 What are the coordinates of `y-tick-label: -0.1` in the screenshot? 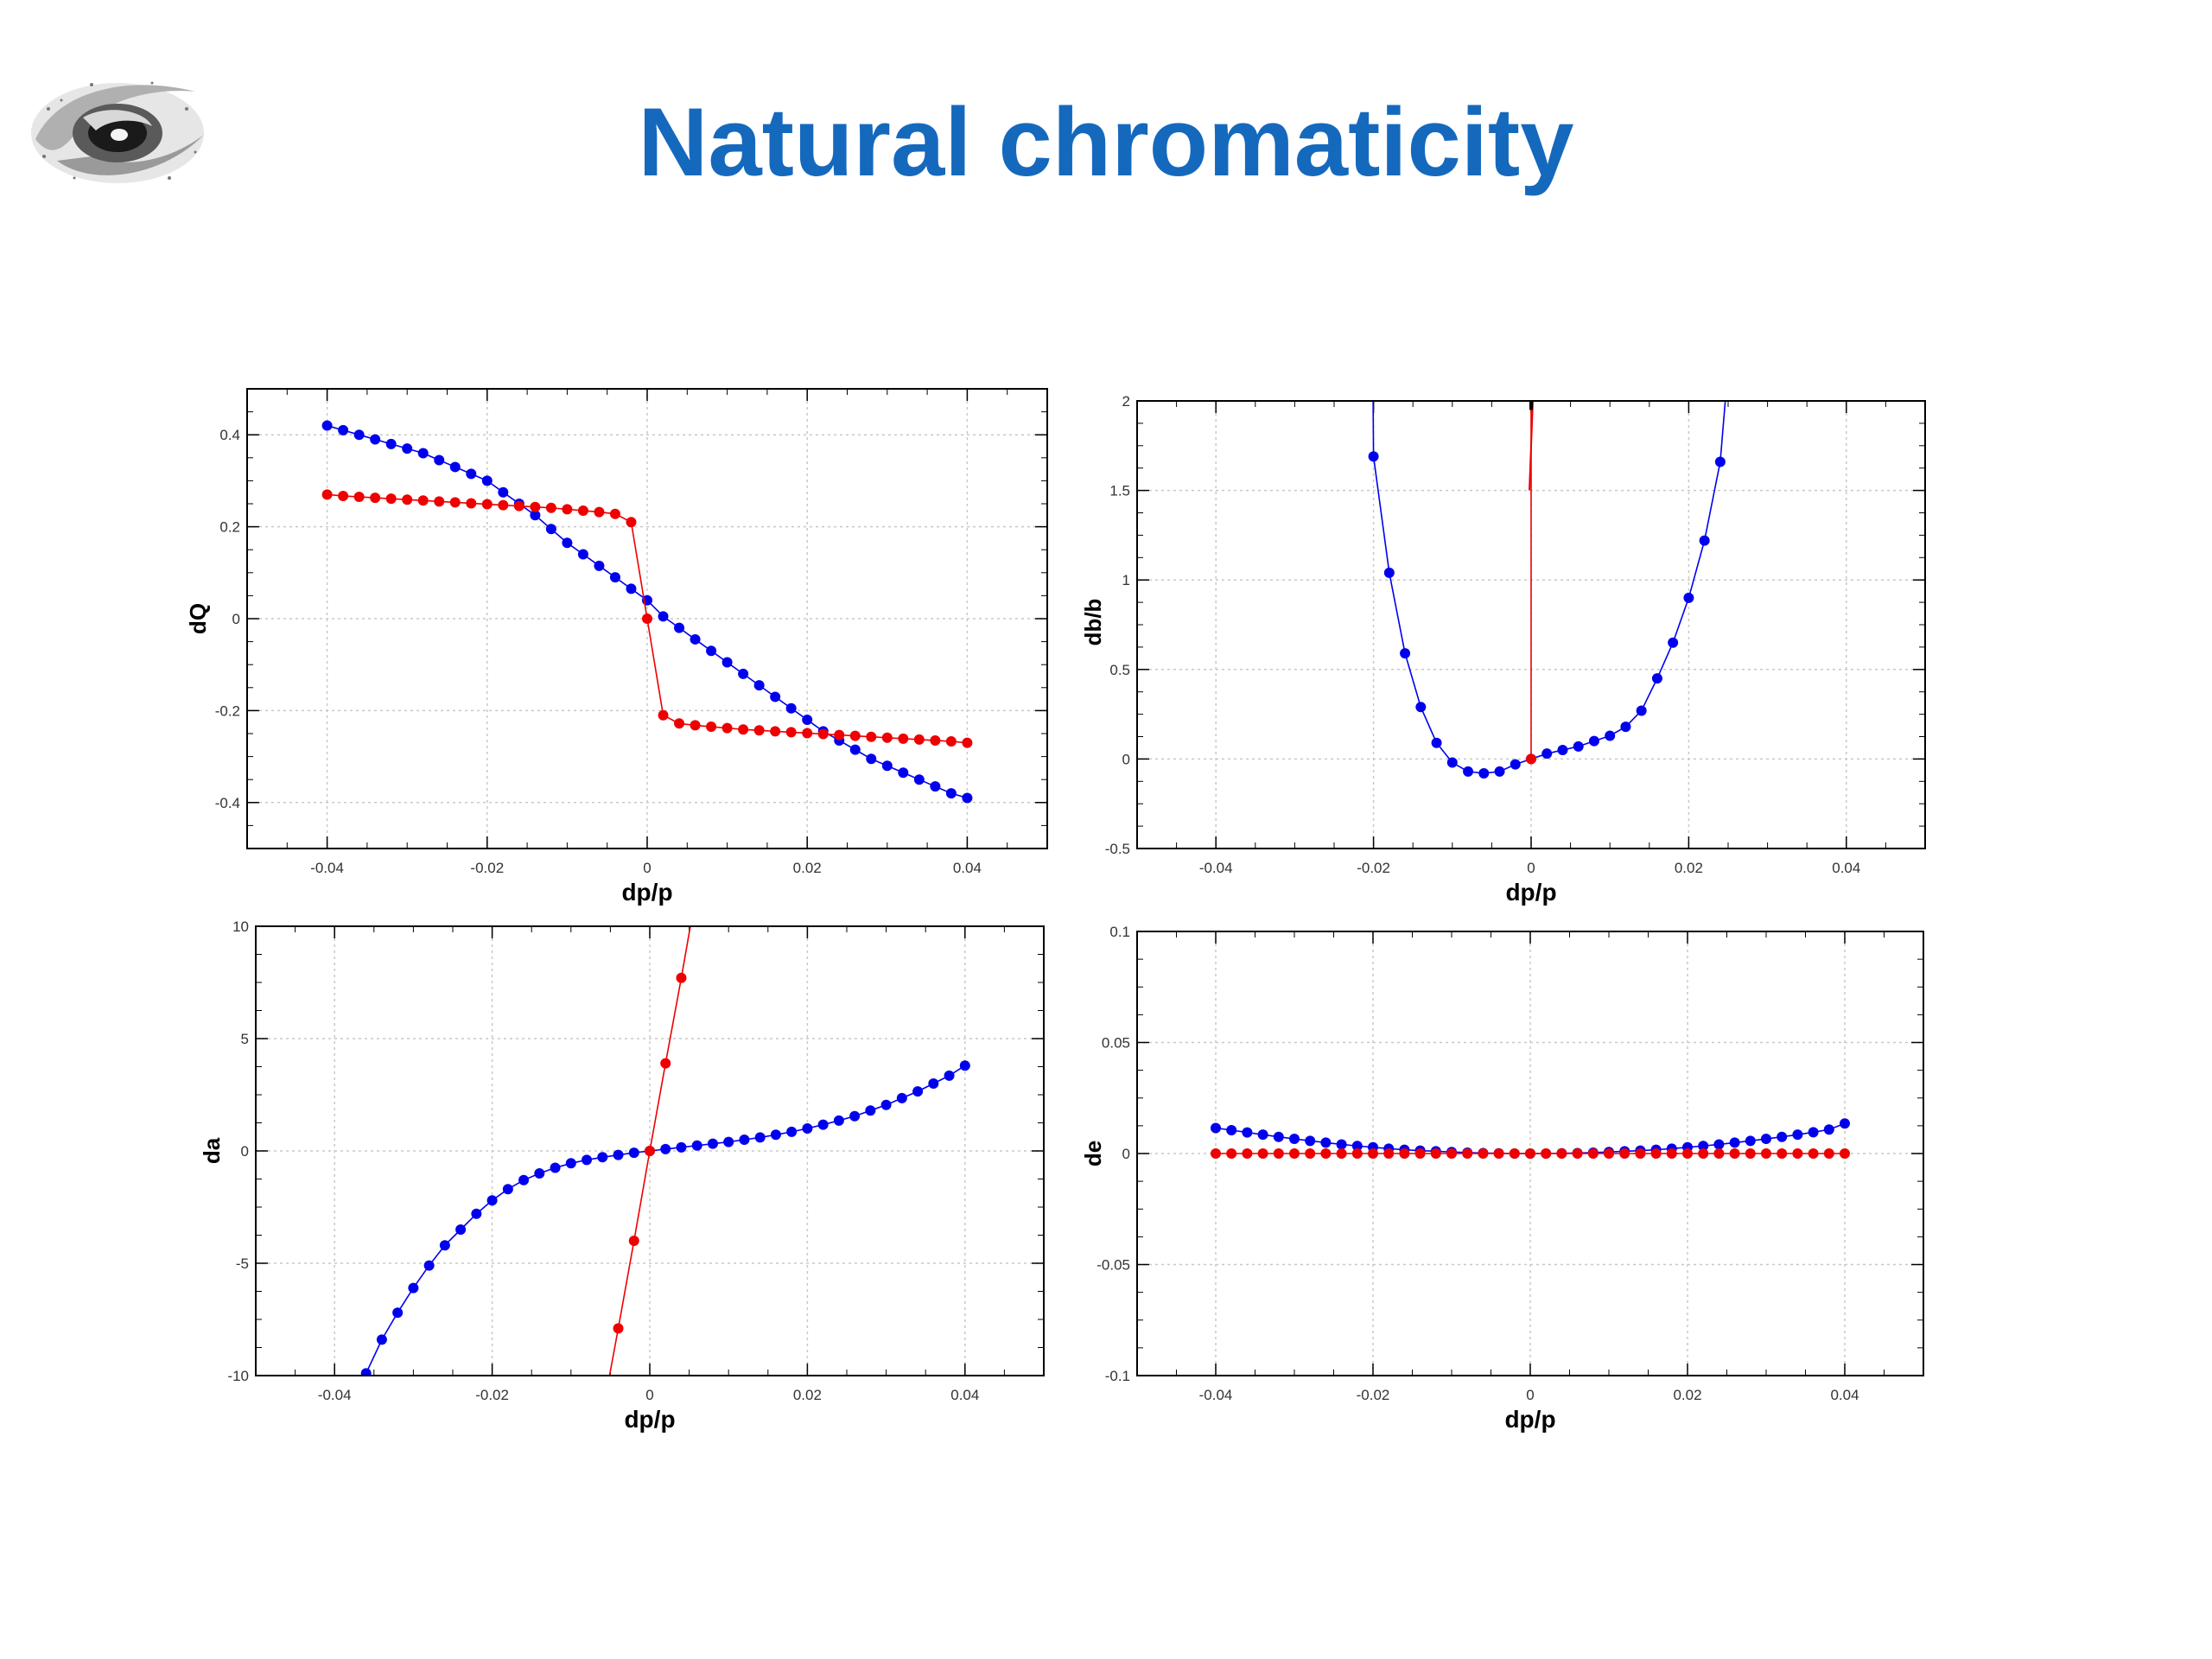 It's located at (1117, 1376).